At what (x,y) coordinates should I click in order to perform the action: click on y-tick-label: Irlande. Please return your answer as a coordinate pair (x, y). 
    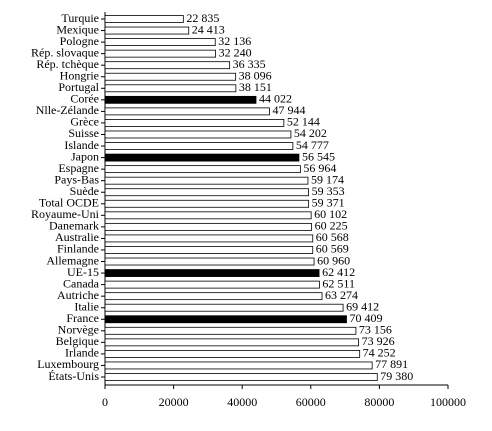
    Looking at the image, I should click on (82, 353).